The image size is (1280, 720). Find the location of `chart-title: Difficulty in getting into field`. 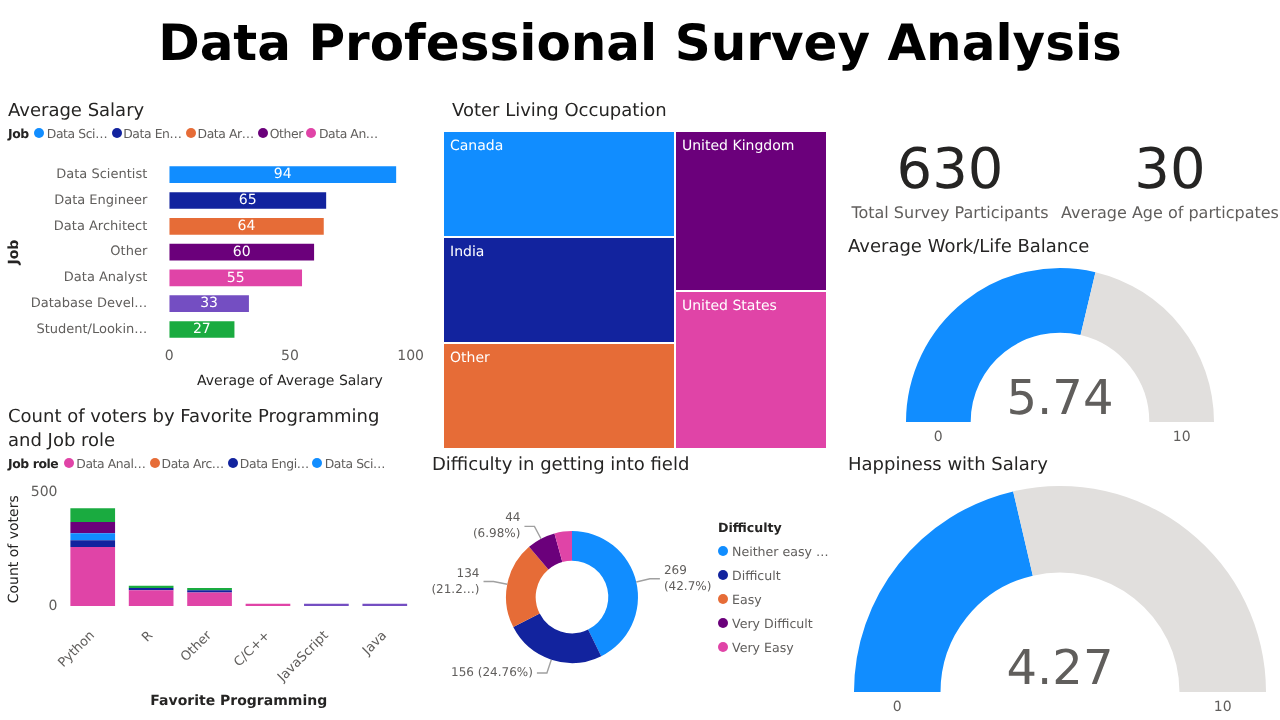

chart-title: Difficulty in getting into field is located at coordinates (561, 466).